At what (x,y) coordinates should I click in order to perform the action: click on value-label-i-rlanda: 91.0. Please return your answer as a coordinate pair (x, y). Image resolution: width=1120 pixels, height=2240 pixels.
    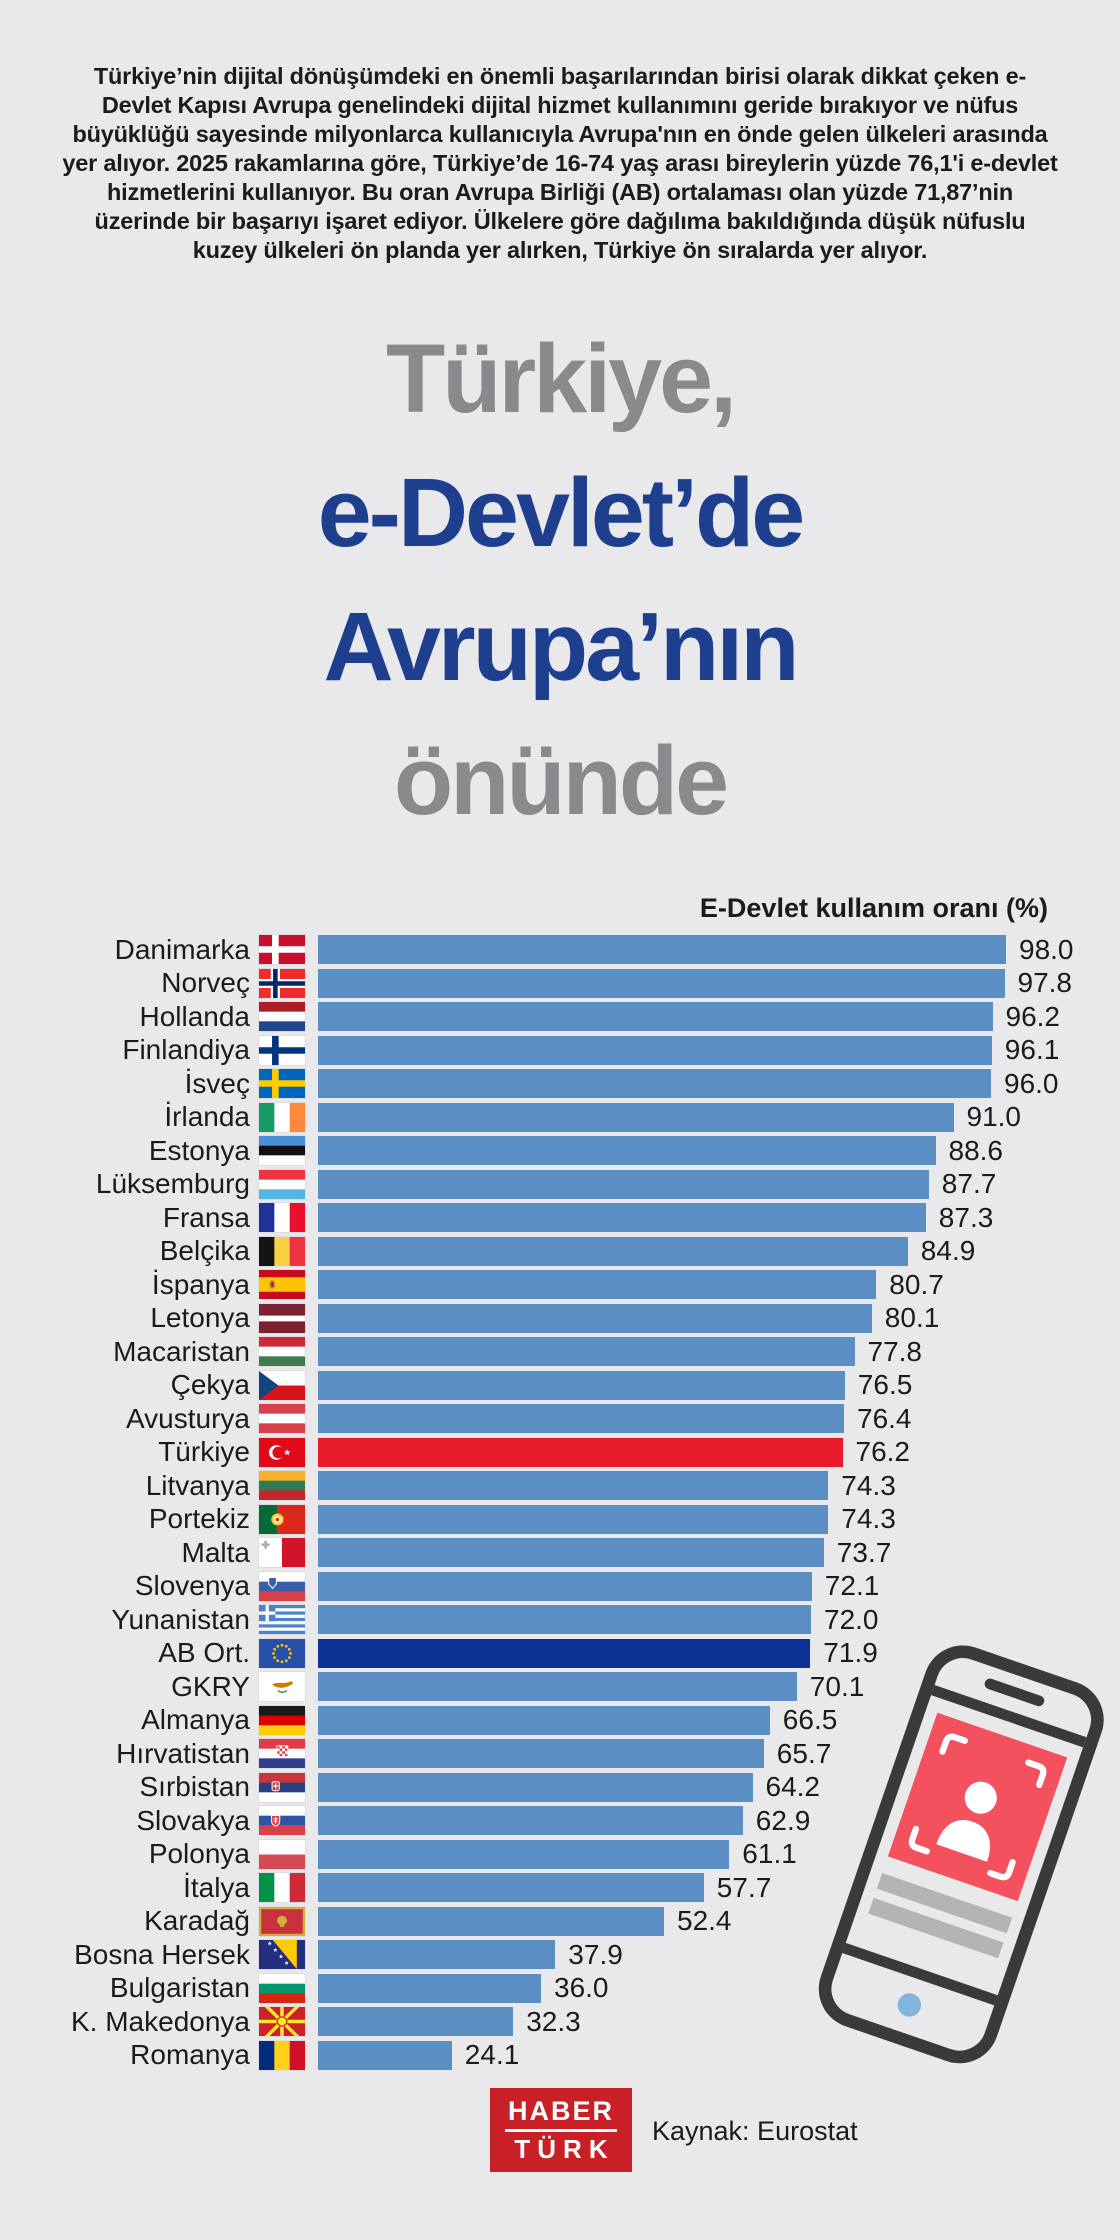
    Looking at the image, I should click on (994, 1117).